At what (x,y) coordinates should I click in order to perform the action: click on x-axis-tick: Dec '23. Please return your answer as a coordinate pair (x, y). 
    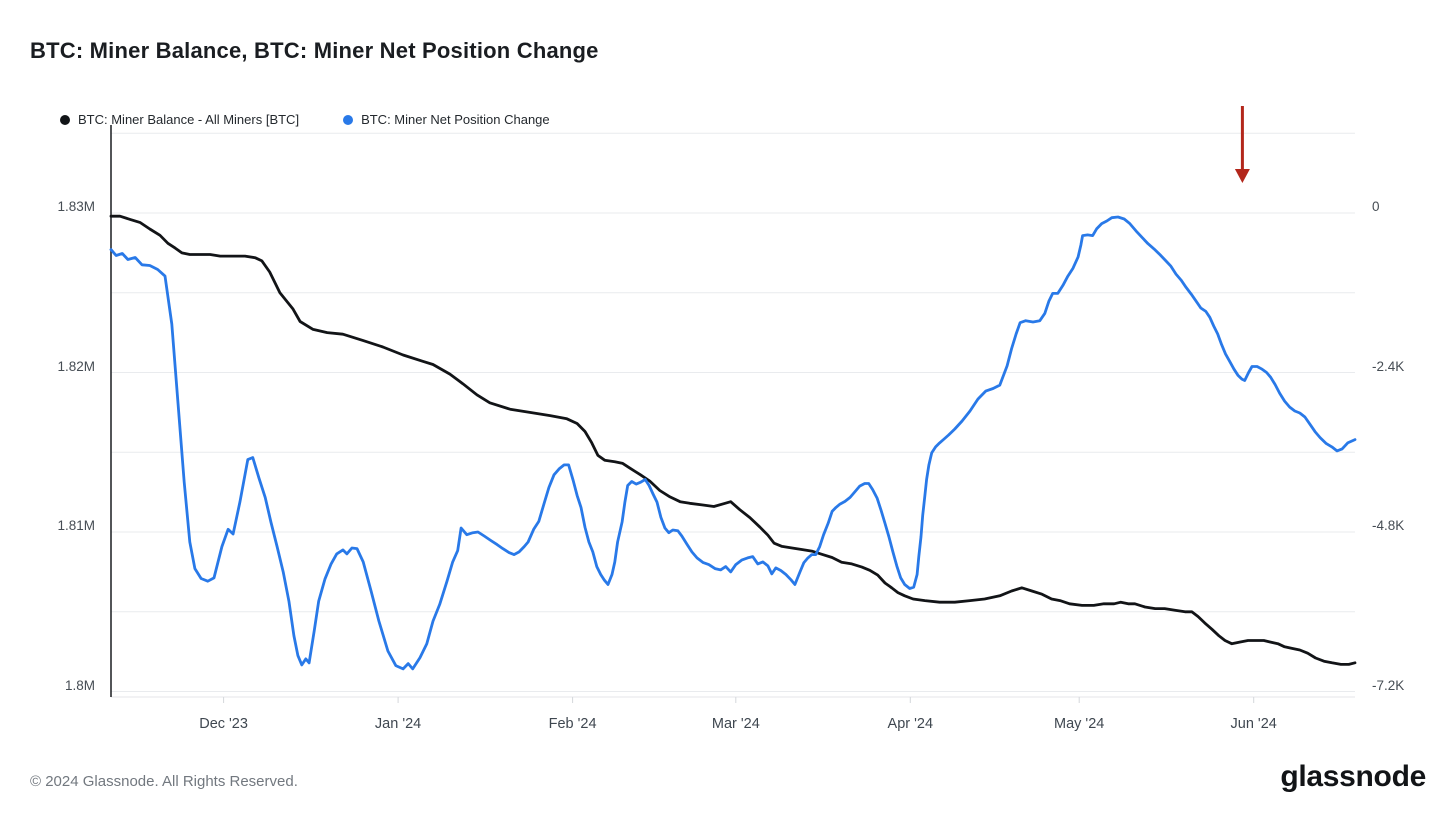
    Looking at the image, I should click on (223, 724).